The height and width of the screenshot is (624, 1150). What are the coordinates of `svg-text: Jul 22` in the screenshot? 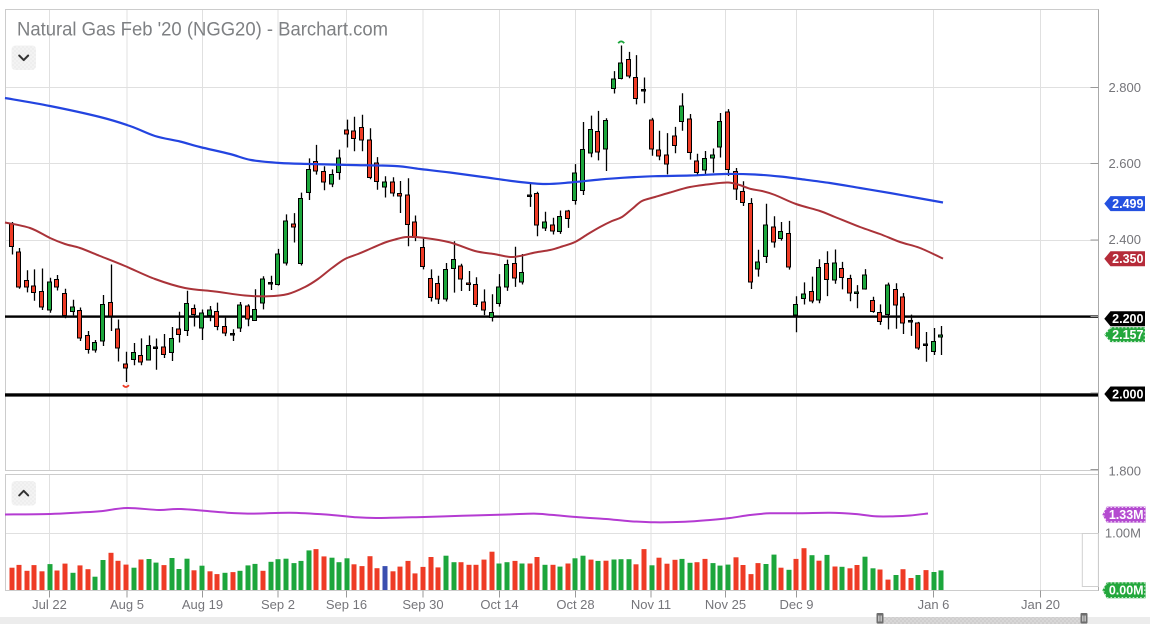 It's located at (49, 604).